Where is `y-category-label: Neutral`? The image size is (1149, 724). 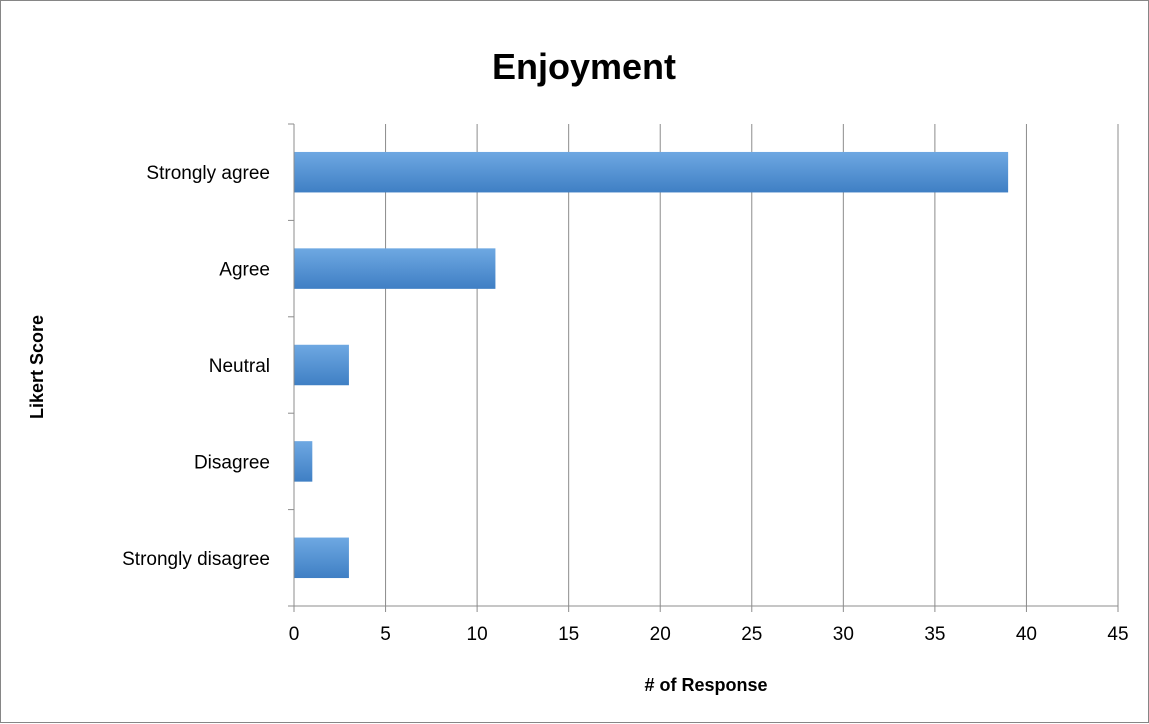 y-category-label: Neutral is located at coordinates (239, 366).